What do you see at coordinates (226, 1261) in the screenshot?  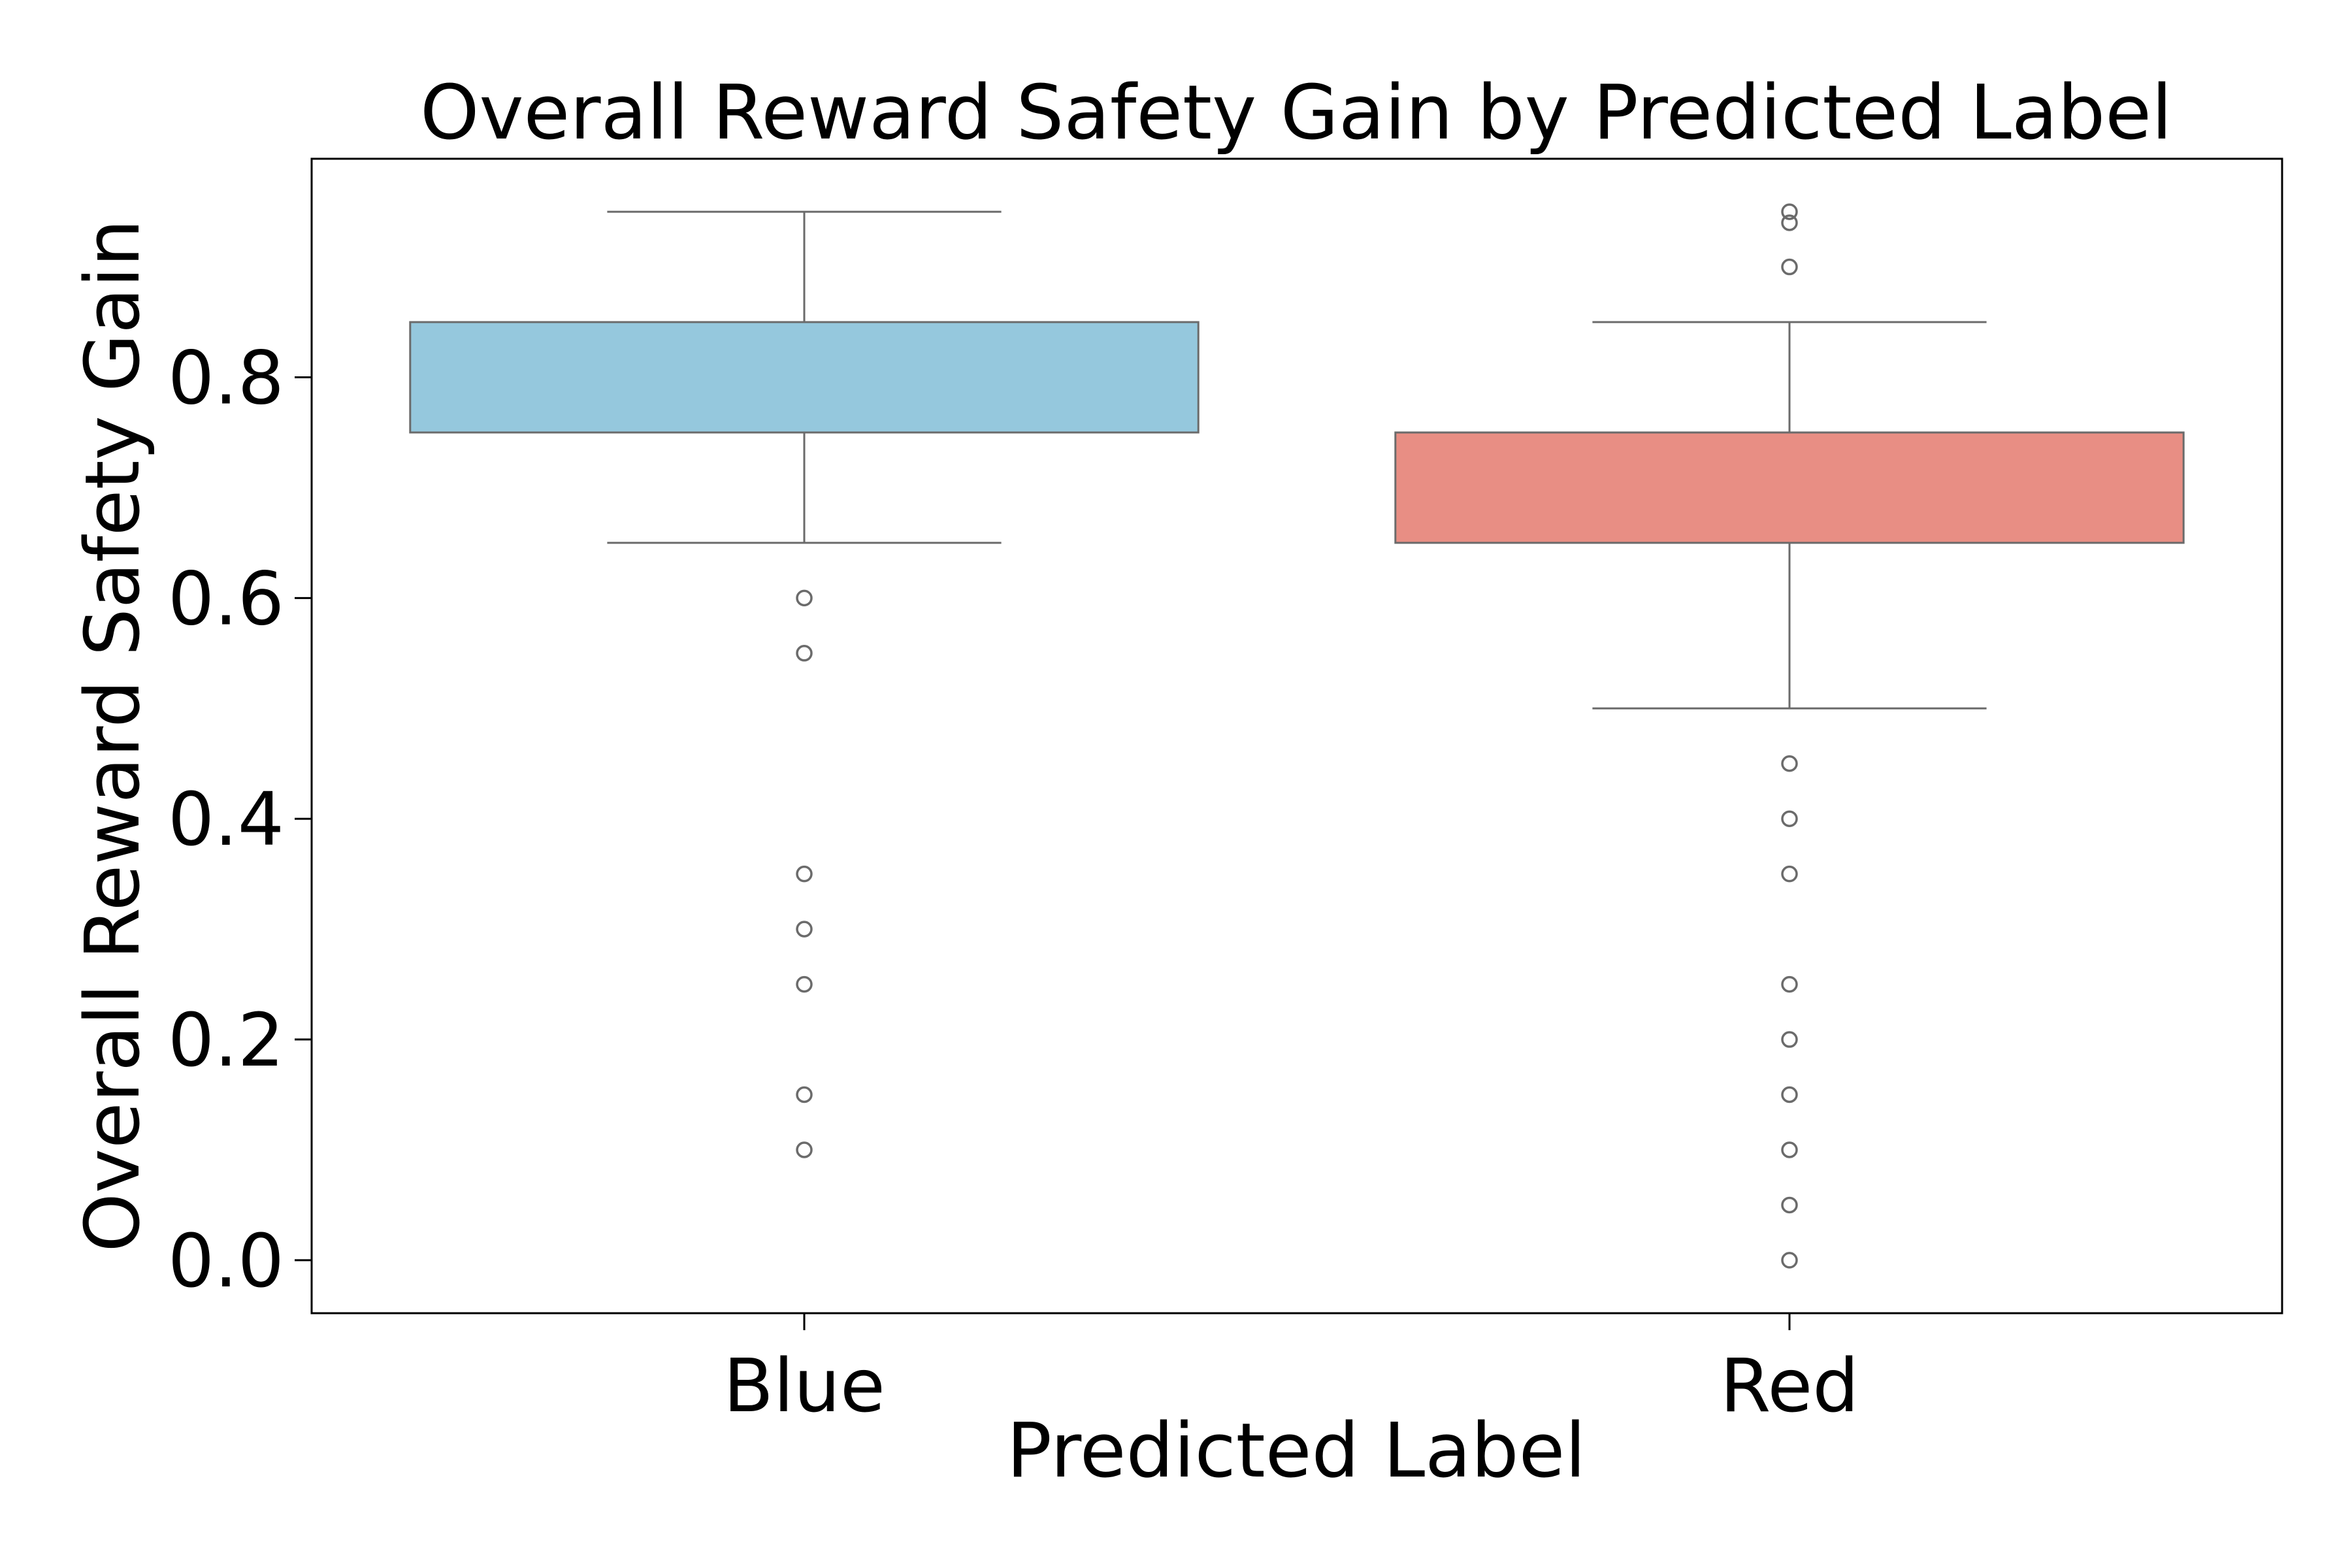 I see `y-tick-label: 0.0` at bounding box center [226, 1261].